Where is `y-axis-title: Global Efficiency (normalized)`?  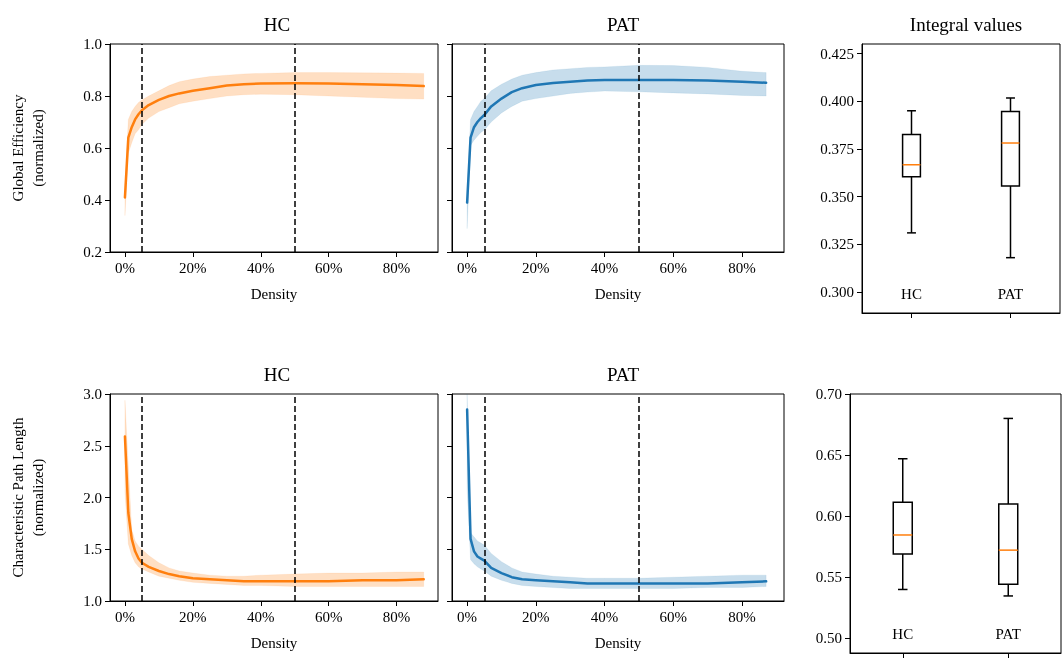
y-axis-title: Global Efficiency (normalized) is located at coordinates (28, 148).